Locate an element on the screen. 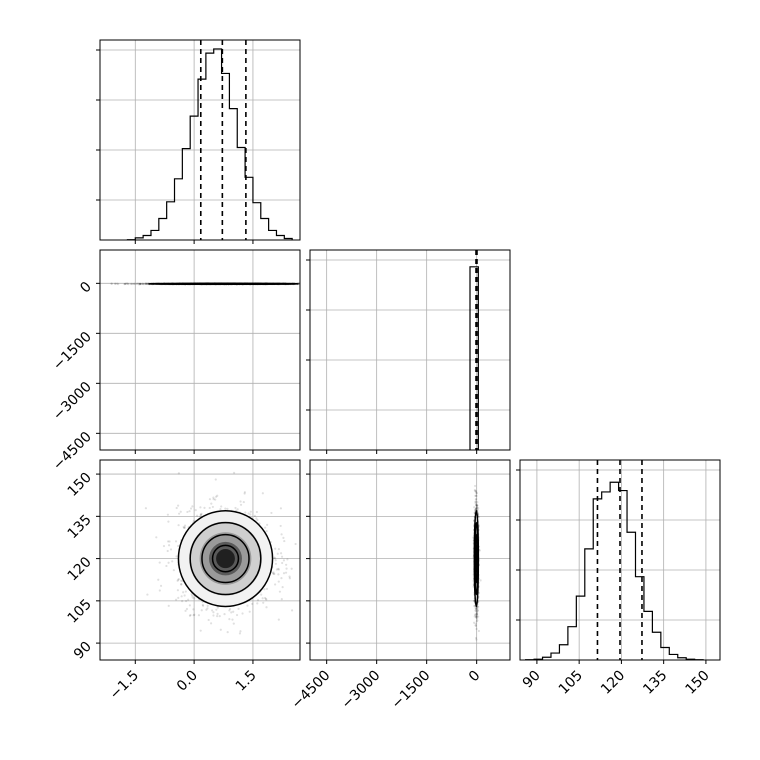  hist-panel-1-frame is located at coordinates (410, 350).